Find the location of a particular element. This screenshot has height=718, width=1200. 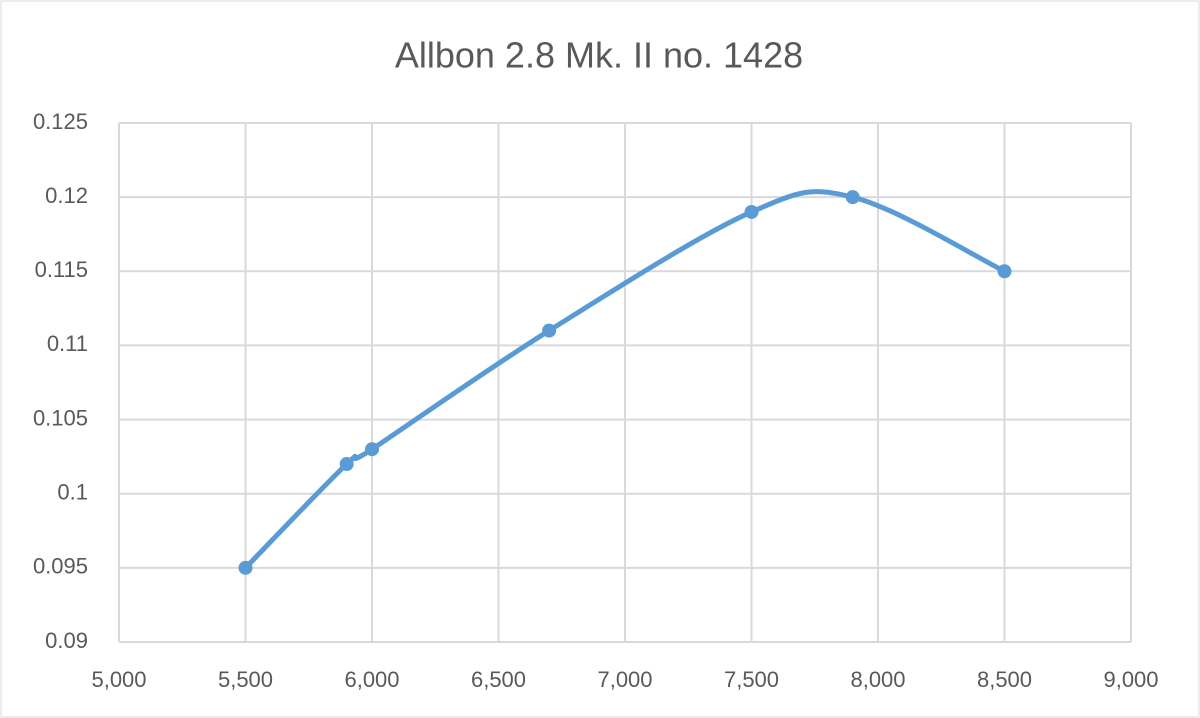

x-tick-label: 8,000 is located at coordinates (877, 679).